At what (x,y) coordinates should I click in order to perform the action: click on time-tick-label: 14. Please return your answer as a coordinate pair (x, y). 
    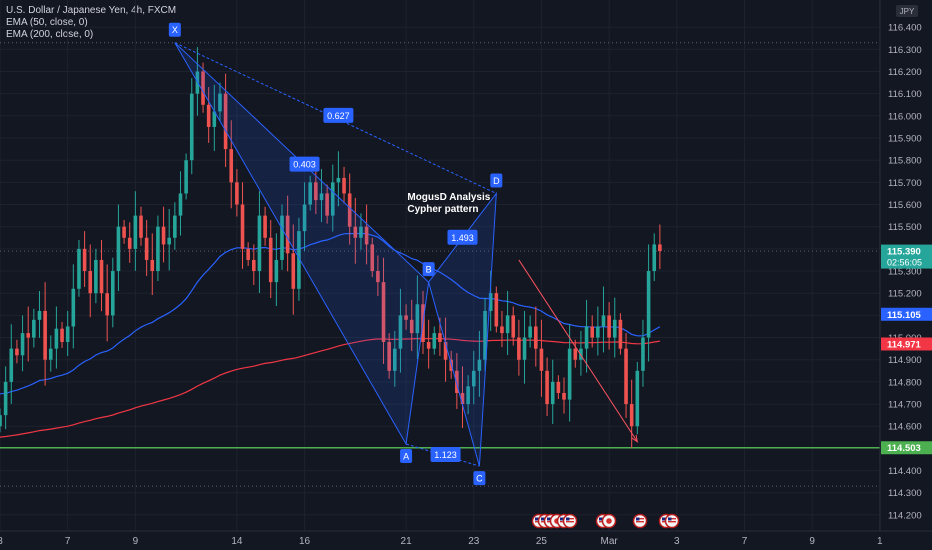
    Looking at the image, I should click on (237, 541).